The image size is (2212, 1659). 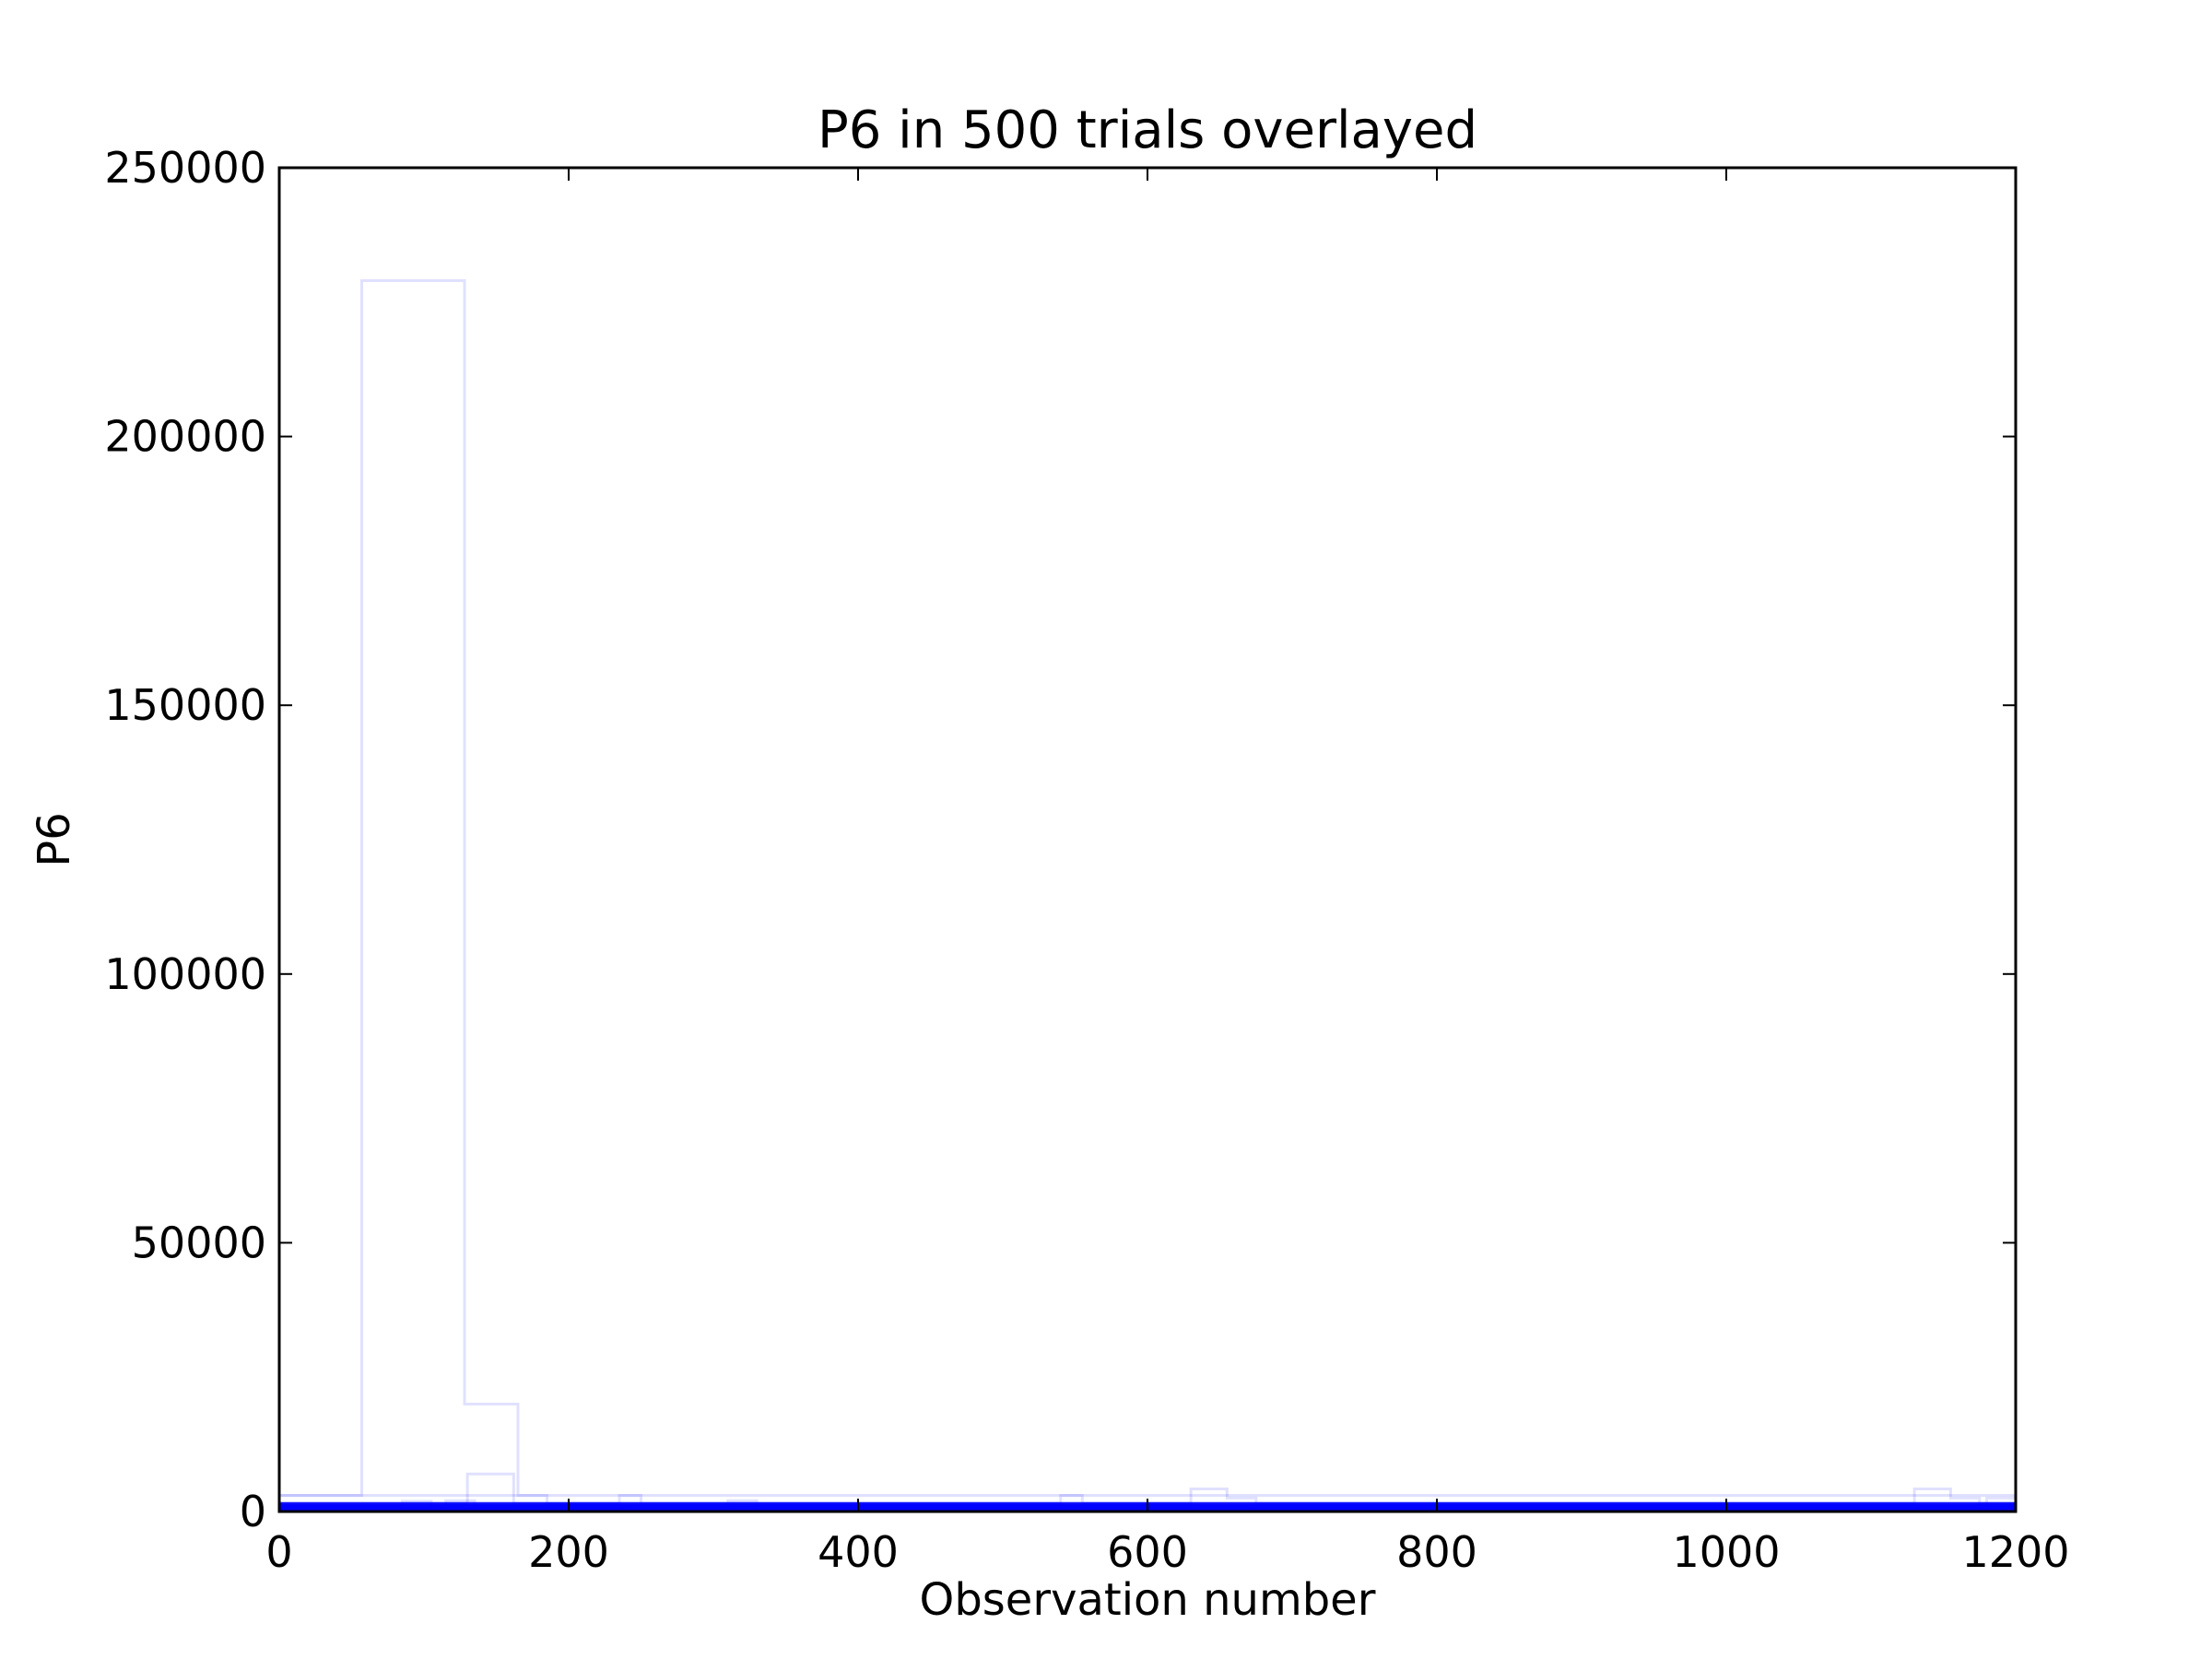 I want to click on y-tick-label: 150000, so click(x=185, y=705).